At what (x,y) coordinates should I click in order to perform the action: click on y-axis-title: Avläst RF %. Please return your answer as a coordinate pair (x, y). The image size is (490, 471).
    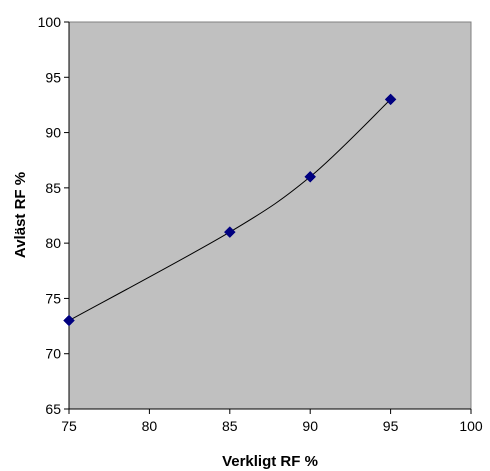
    Looking at the image, I should click on (20, 215).